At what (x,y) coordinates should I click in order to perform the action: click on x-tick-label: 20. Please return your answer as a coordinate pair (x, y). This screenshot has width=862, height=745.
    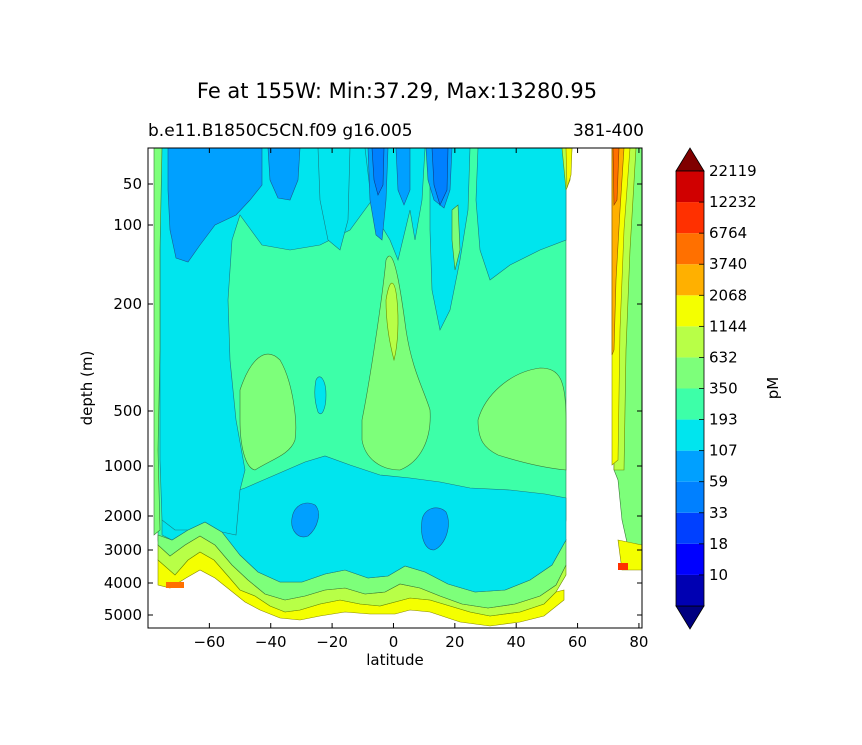
    Looking at the image, I should click on (454, 642).